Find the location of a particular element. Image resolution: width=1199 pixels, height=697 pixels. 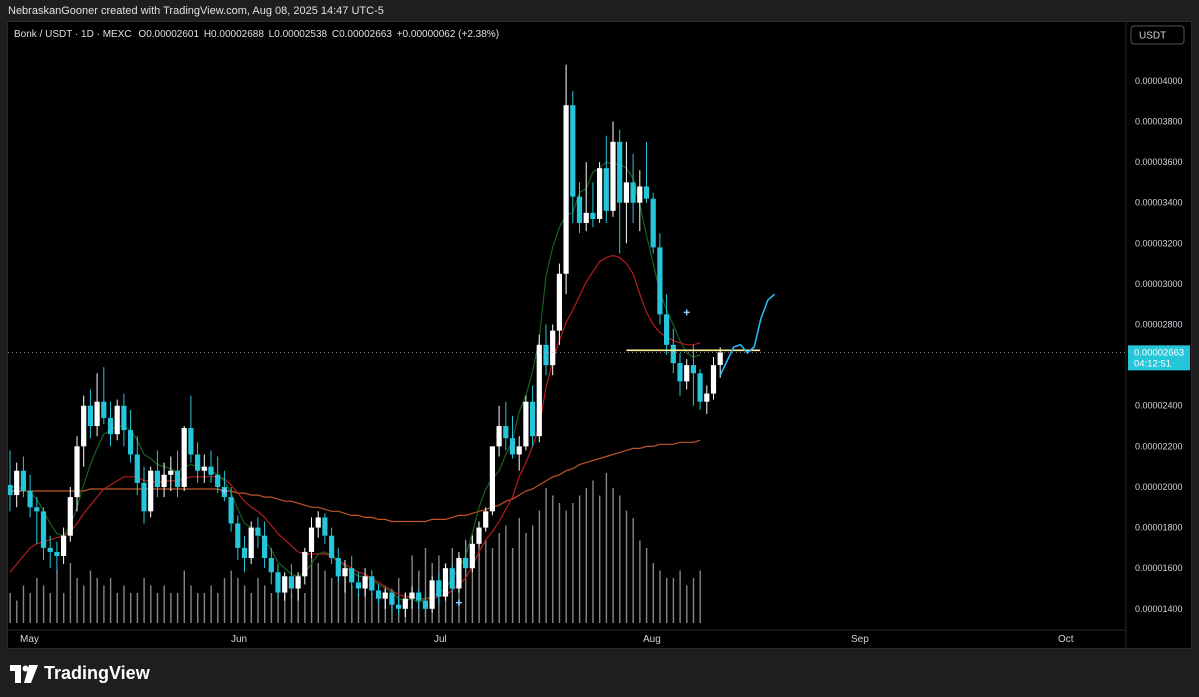

signal-marker is located at coordinates (458, 602).